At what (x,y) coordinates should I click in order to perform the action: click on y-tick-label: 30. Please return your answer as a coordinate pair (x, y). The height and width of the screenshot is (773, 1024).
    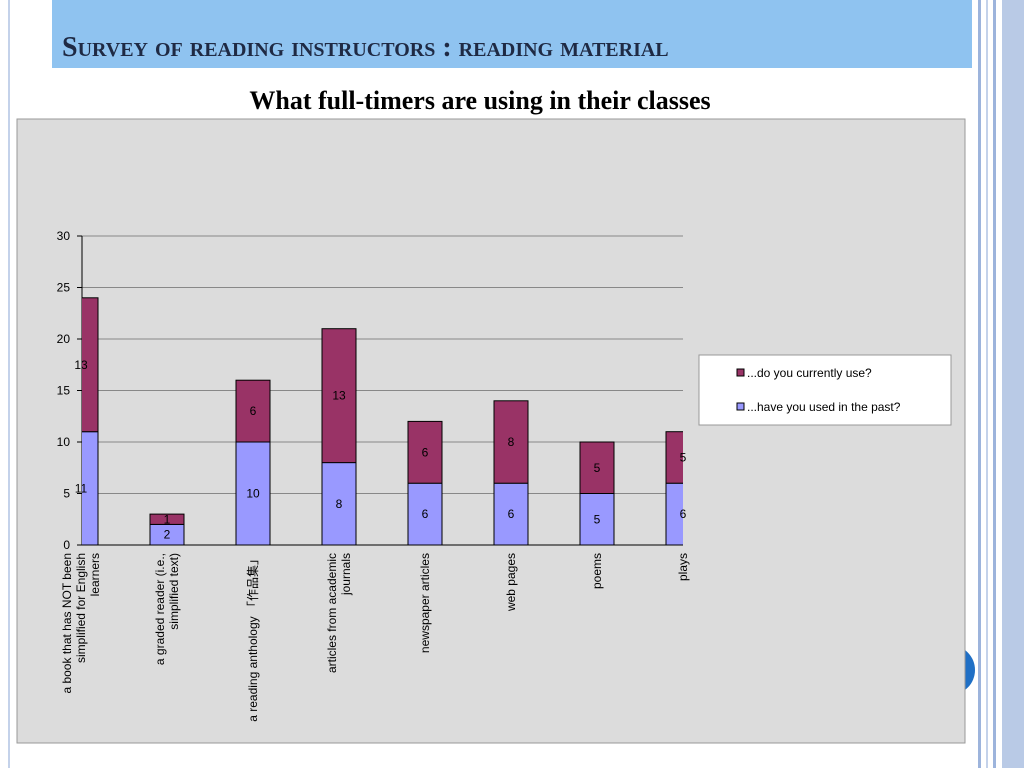
    Looking at the image, I should click on (64, 236).